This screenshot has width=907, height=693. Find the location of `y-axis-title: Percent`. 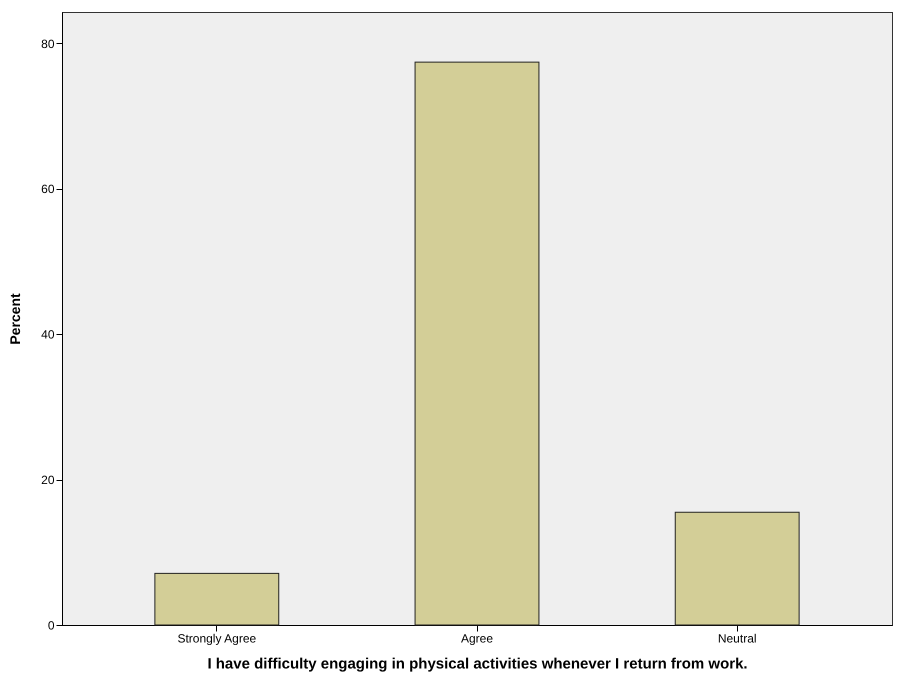

y-axis-title: Percent is located at coordinates (15, 318).